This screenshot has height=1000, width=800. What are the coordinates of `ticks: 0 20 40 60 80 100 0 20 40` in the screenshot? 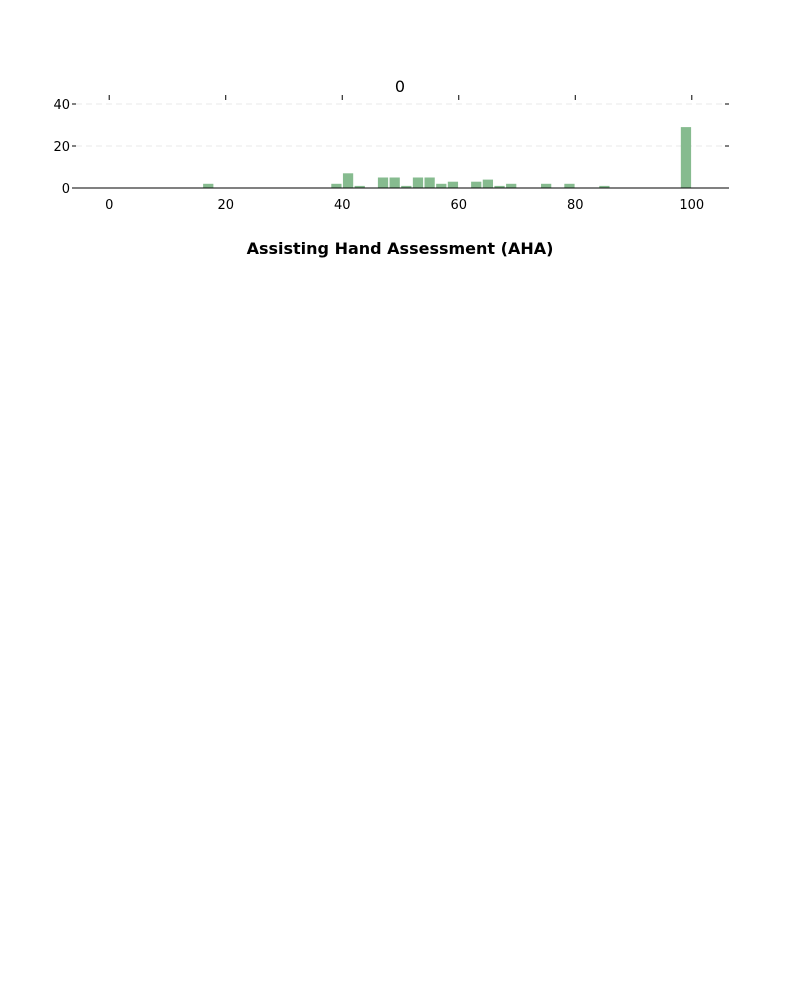 It's located at (391, 154).